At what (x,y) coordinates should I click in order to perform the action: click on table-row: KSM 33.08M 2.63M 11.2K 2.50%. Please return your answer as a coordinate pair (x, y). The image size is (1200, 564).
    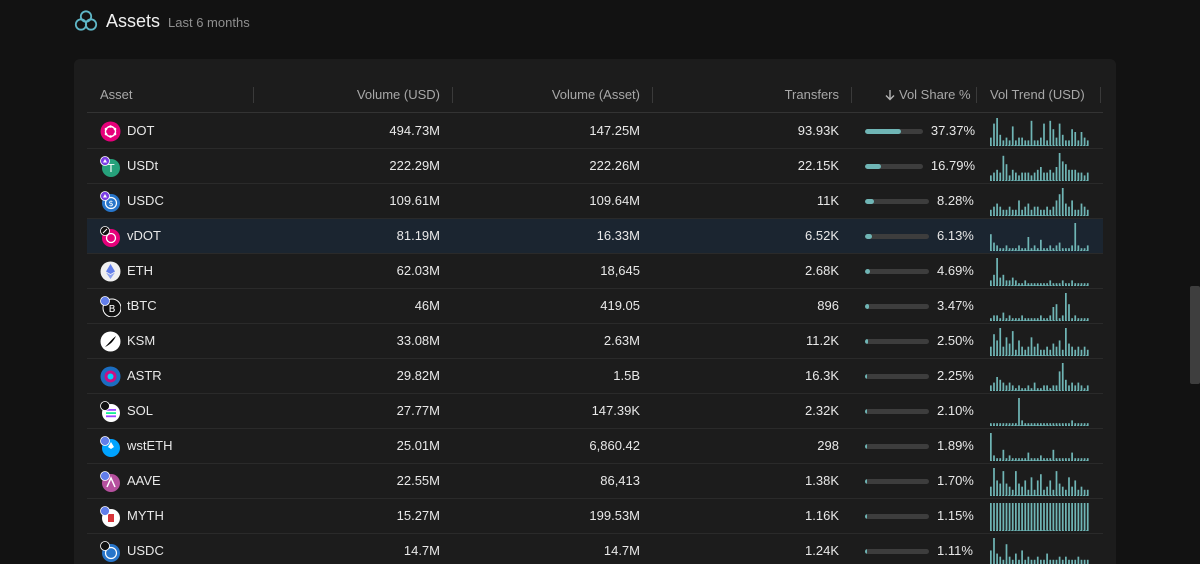
    Looking at the image, I should click on (595, 341).